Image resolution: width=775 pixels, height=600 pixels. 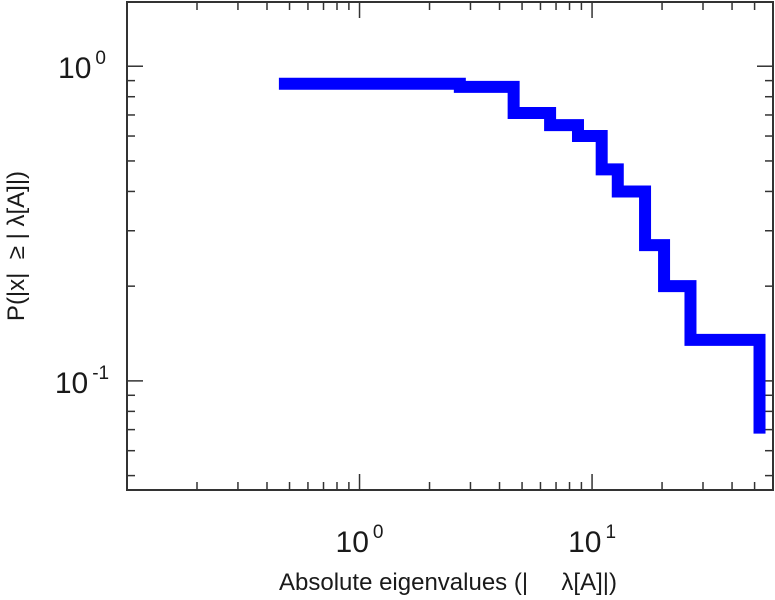 I want to click on y-tick-label: 10 -1, so click(x=82, y=381).